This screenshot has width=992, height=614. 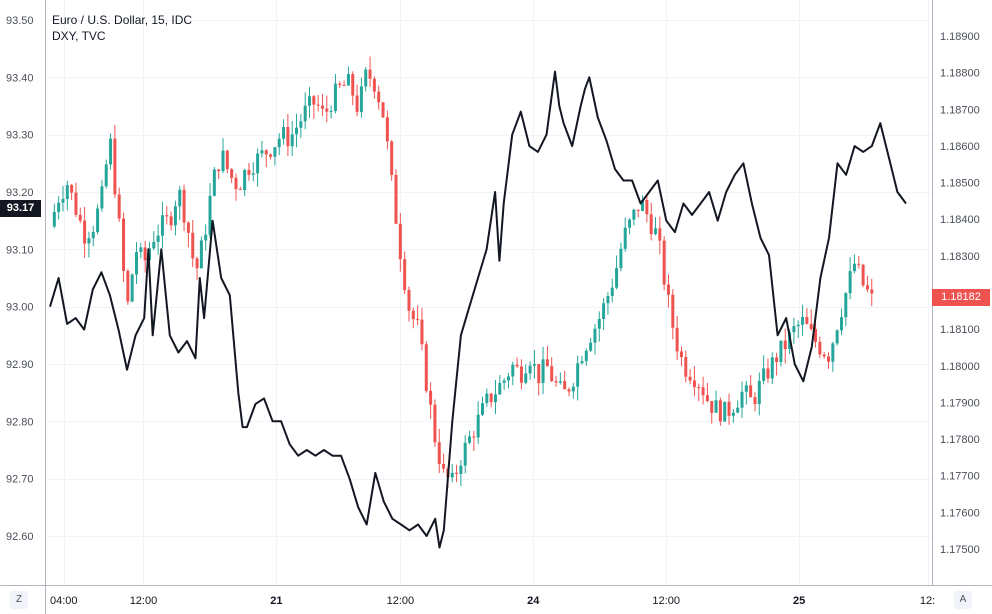 I want to click on time-tick-label: 12:, so click(x=927, y=601).